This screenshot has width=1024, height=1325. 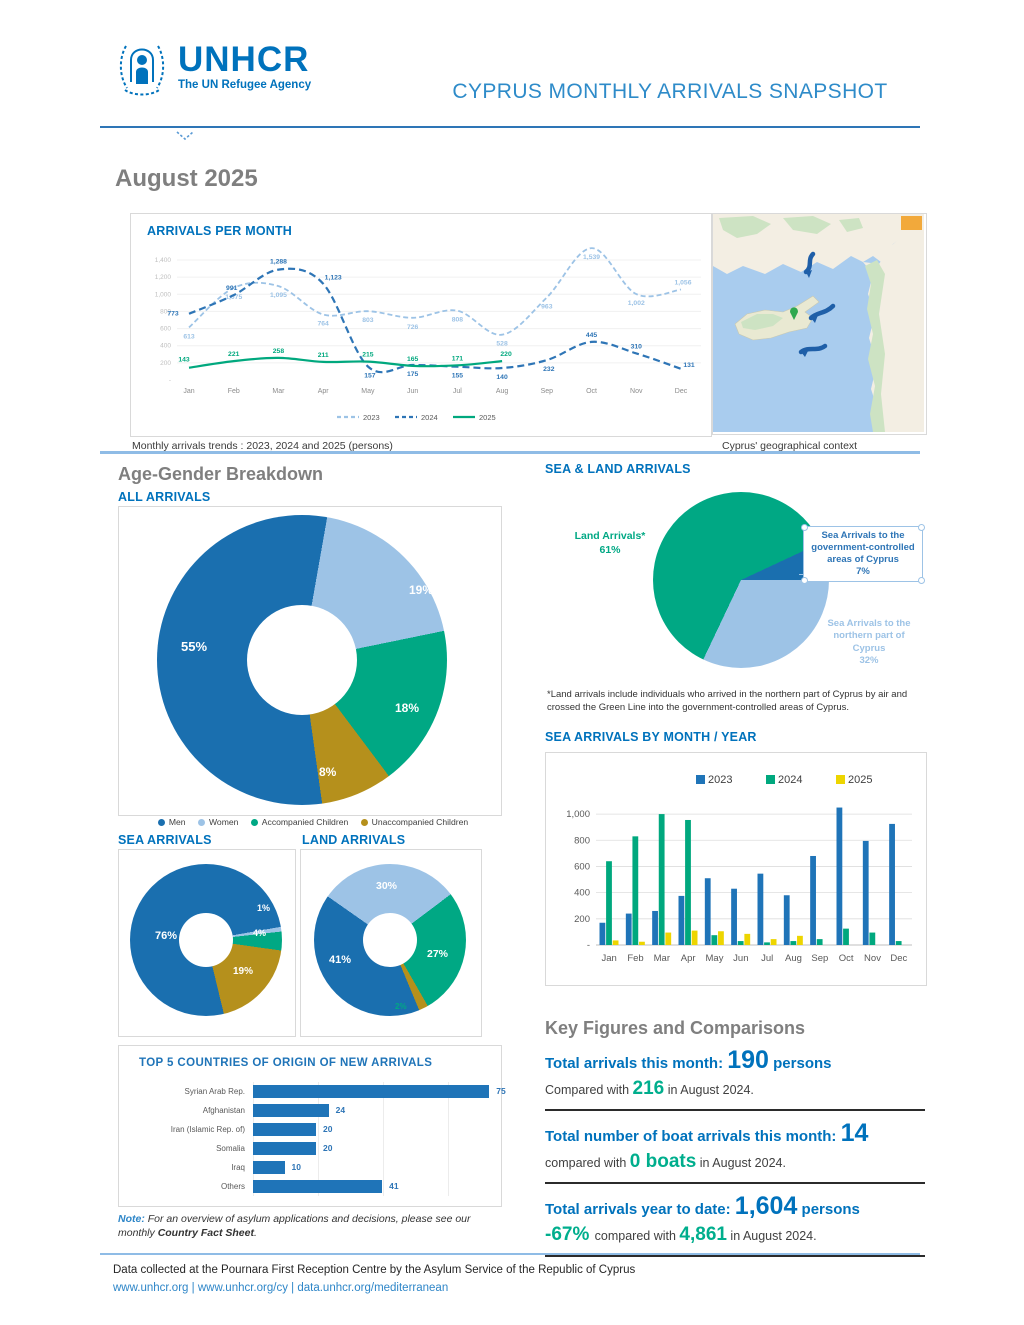 What do you see at coordinates (328, 772) in the screenshot?
I see `all-unacc-children-label: 8%` at bounding box center [328, 772].